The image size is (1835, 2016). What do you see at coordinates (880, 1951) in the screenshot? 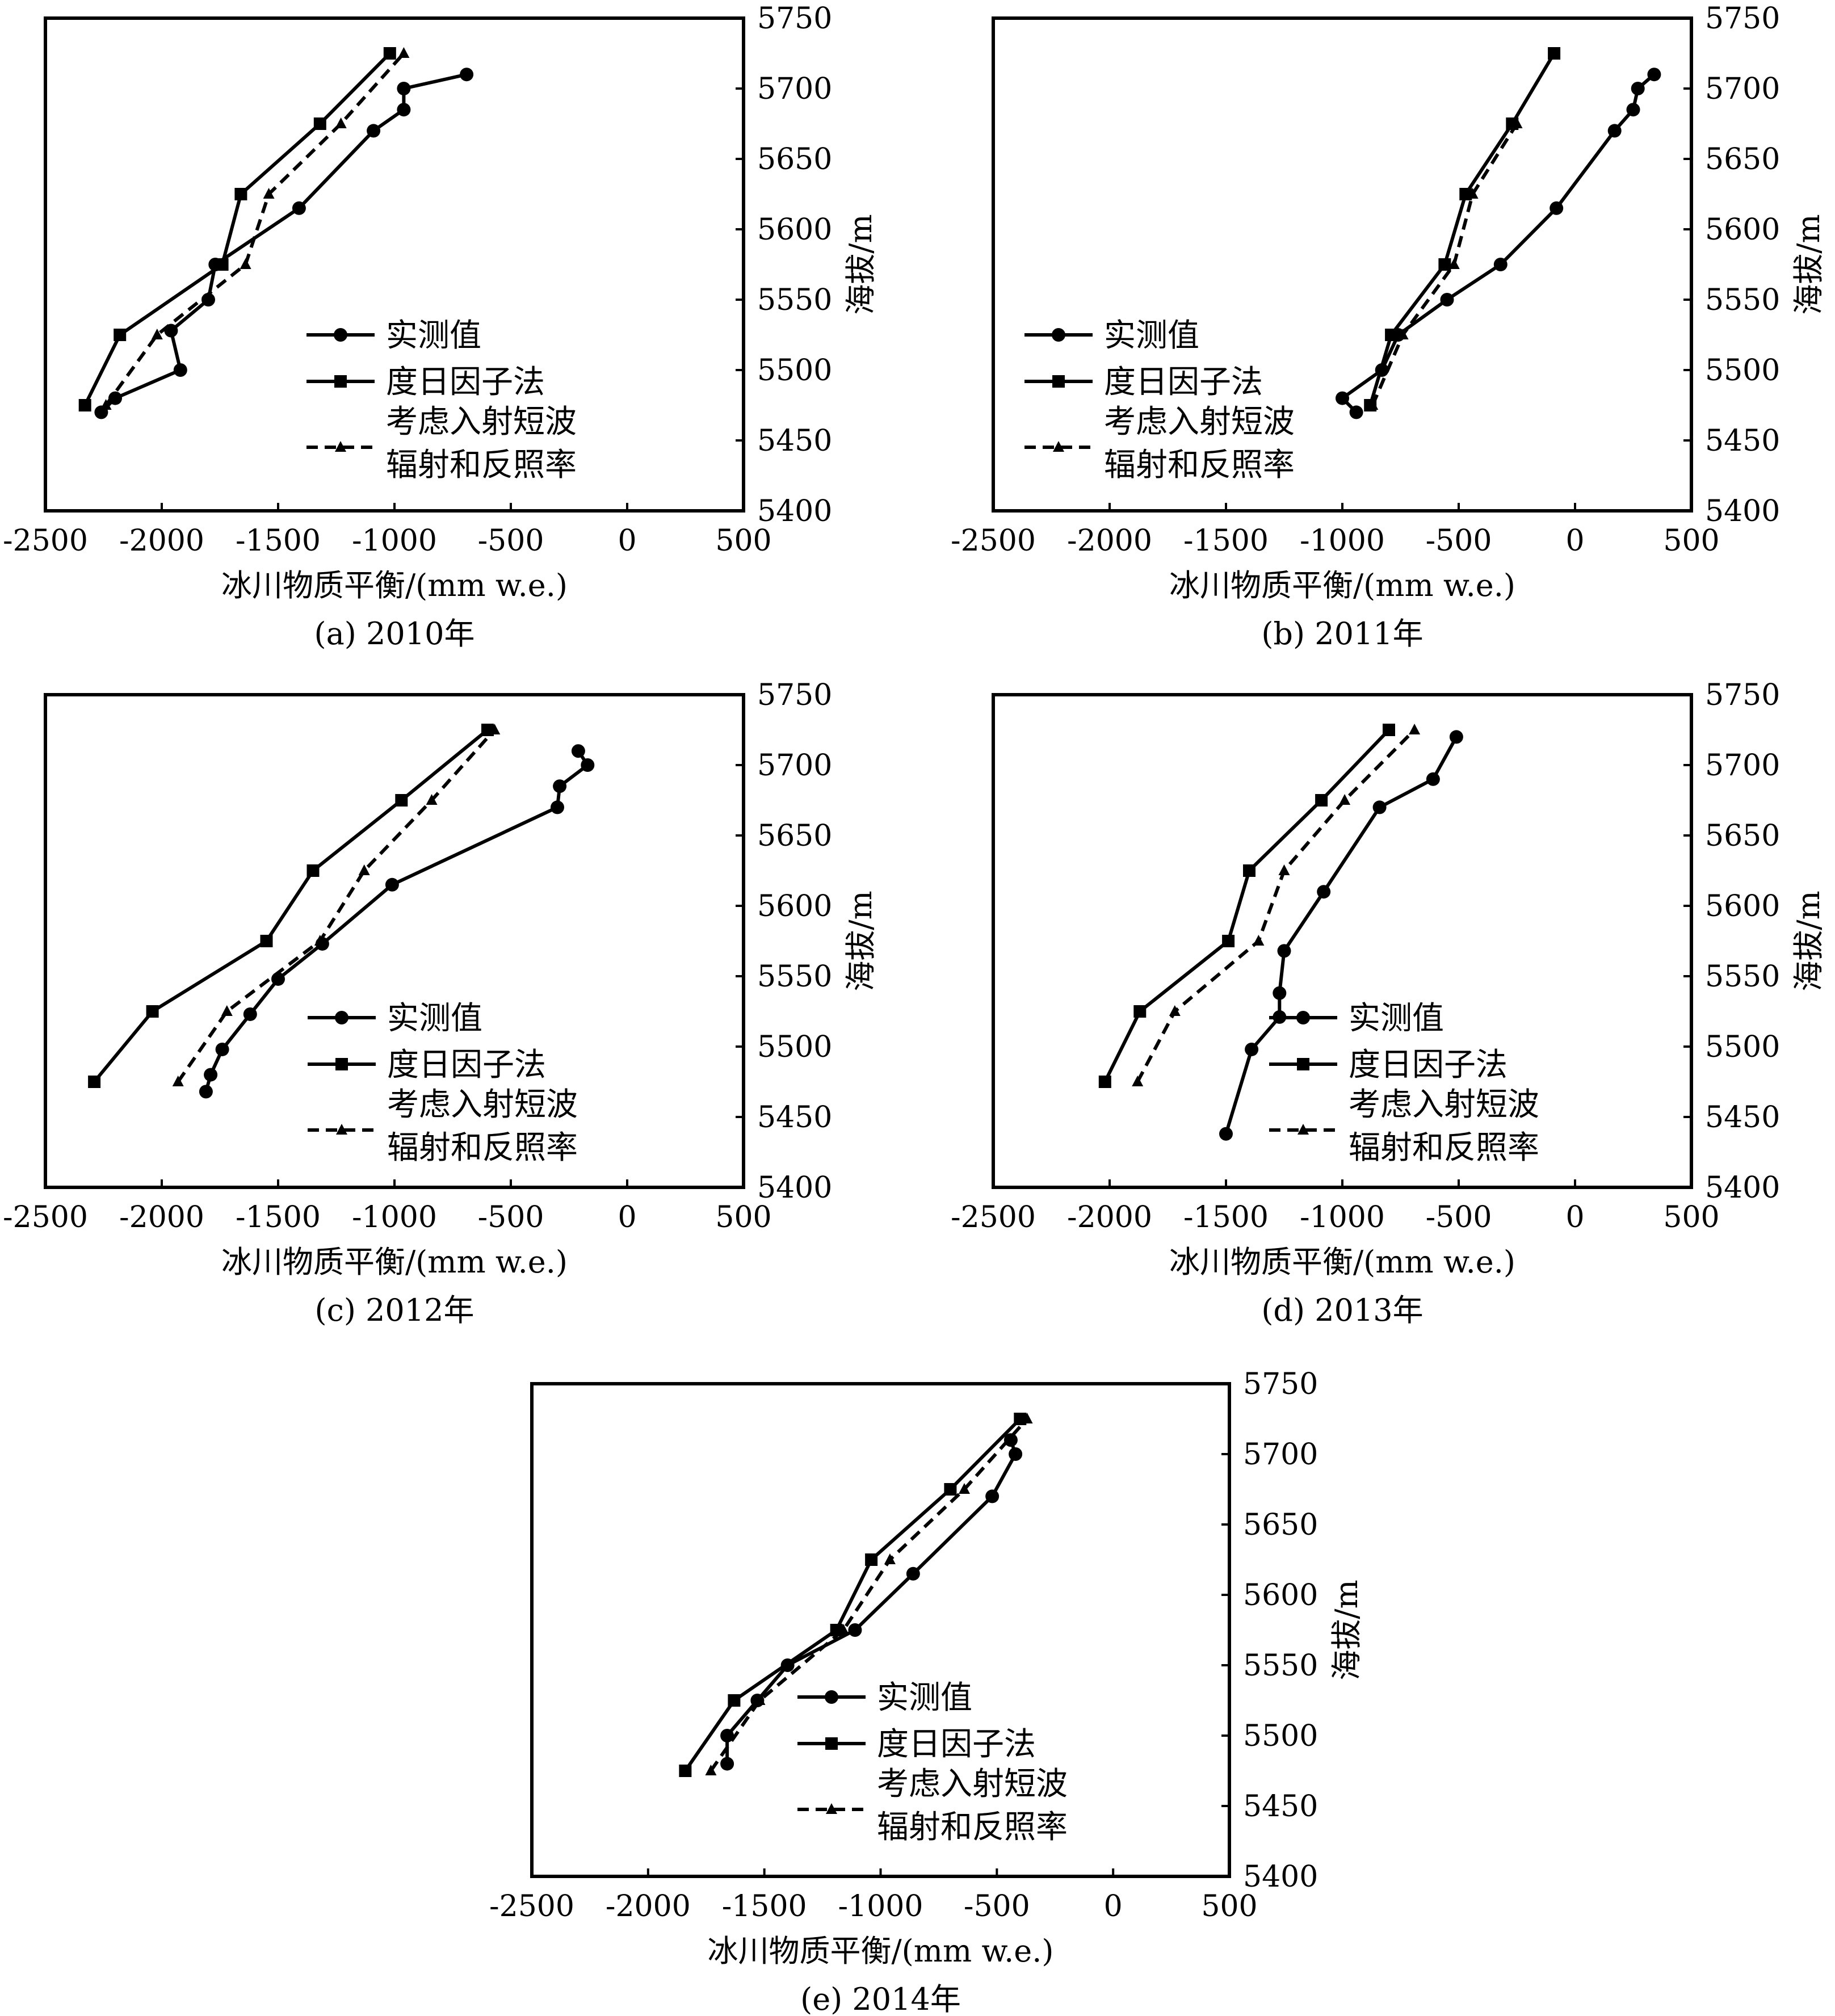
I see `x-axis-label: 冰川物质平衡/(mm w.e.)` at bounding box center [880, 1951].